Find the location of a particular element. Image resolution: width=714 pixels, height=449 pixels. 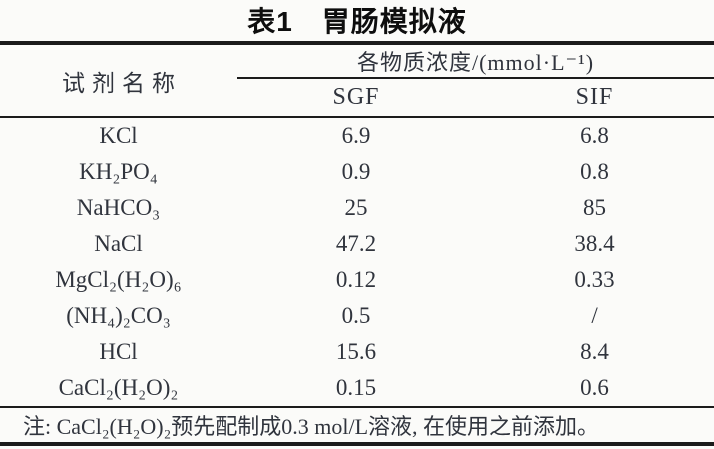

cell-sif: 38.4 is located at coordinates (594, 243).